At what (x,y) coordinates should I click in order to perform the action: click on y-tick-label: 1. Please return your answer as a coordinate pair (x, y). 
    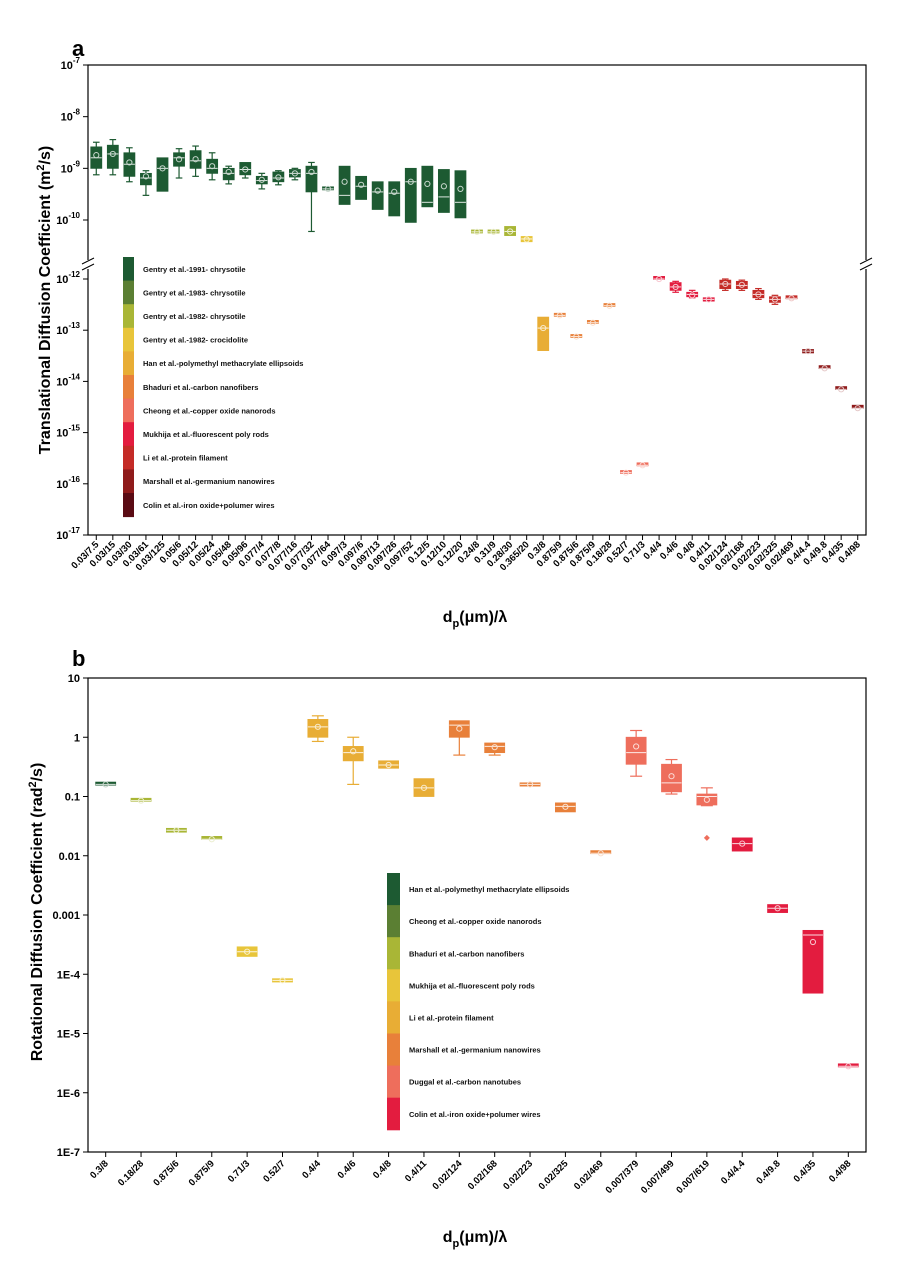
    Looking at the image, I should click on (77, 738).